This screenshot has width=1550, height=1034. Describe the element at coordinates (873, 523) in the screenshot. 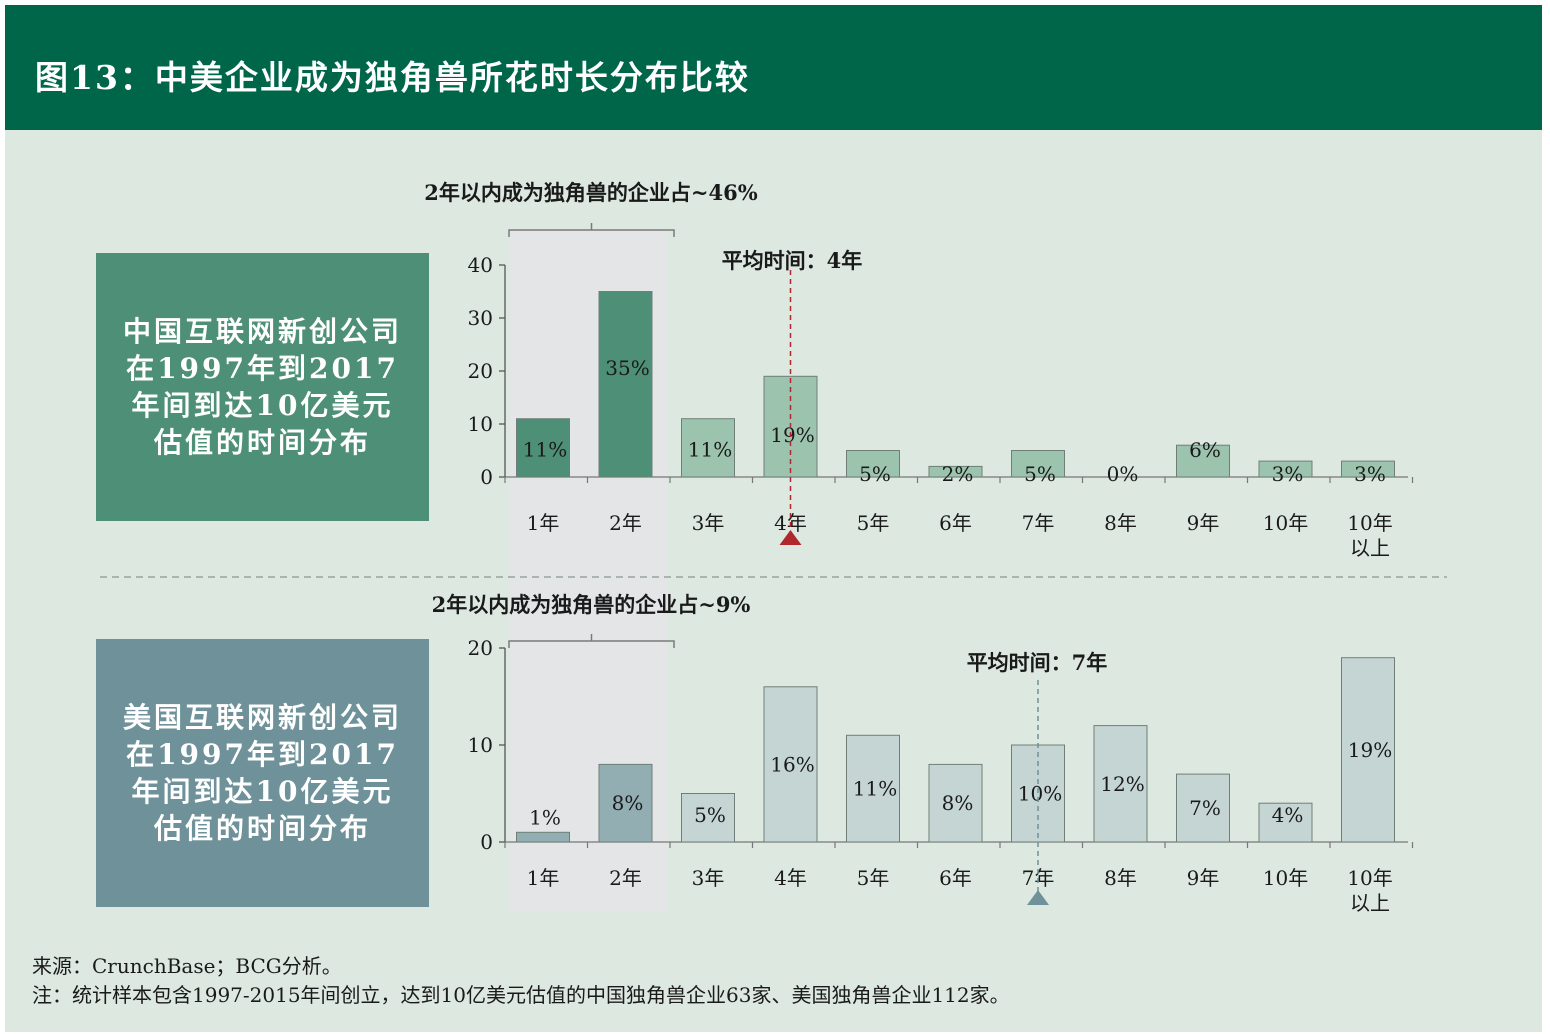

I see `cn-category-label: 5年` at that location.